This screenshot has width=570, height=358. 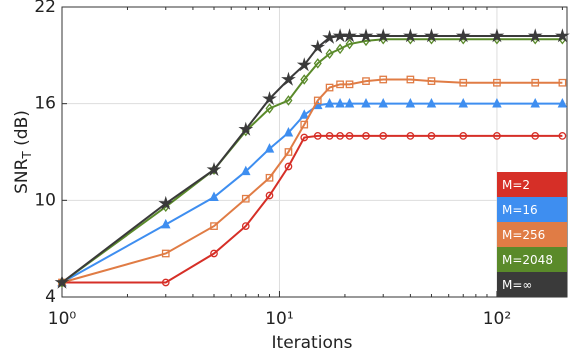 I want to click on x-tick-label: 10⁰, so click(x=62, y=319).